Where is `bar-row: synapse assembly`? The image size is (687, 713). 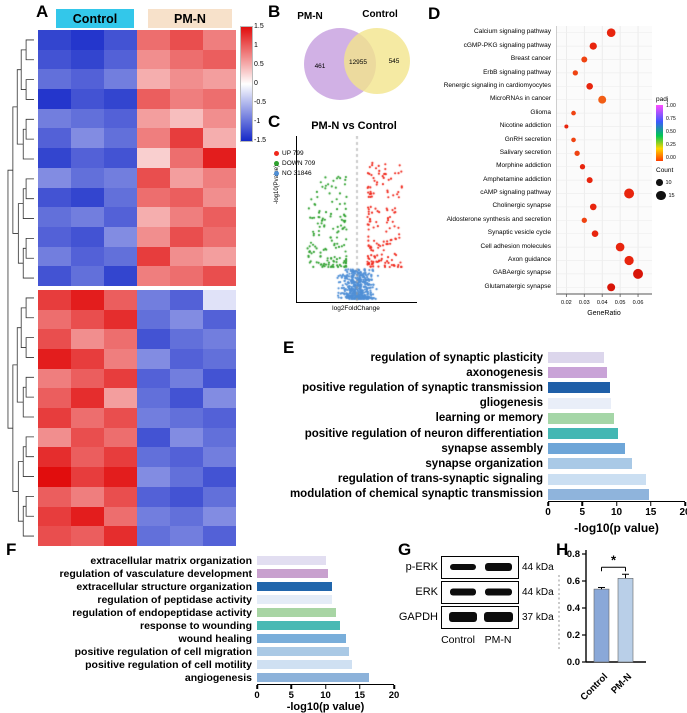 bar-row: synapse assembly is located at coordinates (466, 448).